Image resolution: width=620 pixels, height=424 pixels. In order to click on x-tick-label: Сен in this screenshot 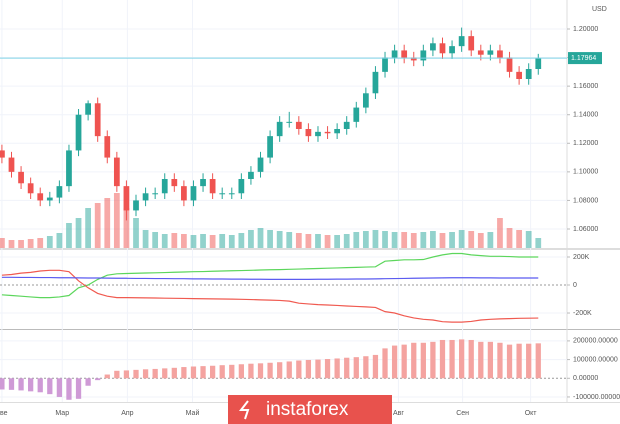, I will do `click(462, 413)`.